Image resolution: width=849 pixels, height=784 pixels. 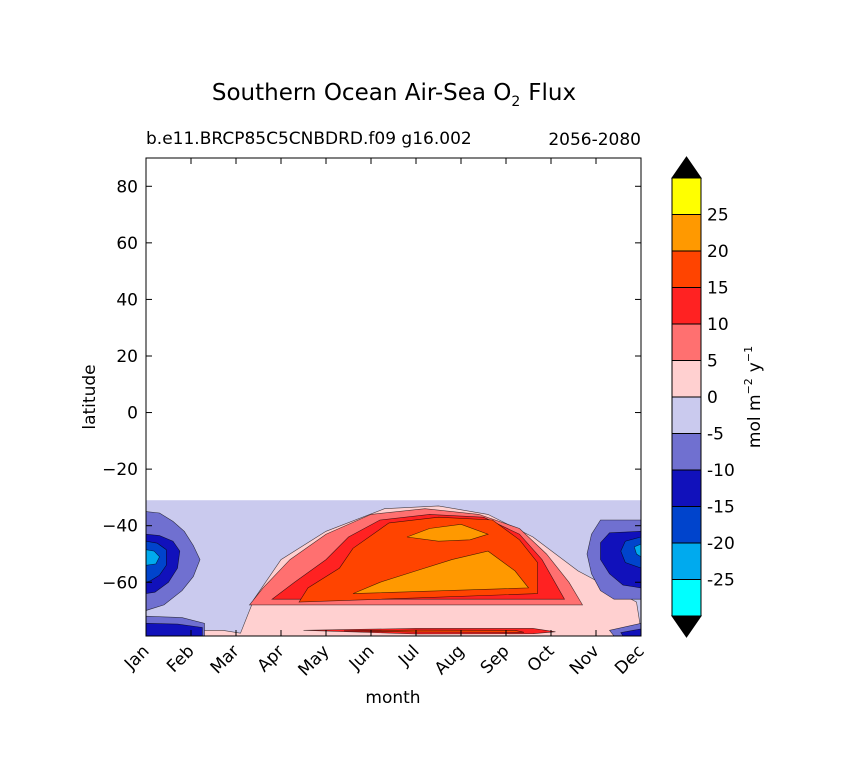 I want to click on y-tick-label: −20, so click(x=120, y=470).